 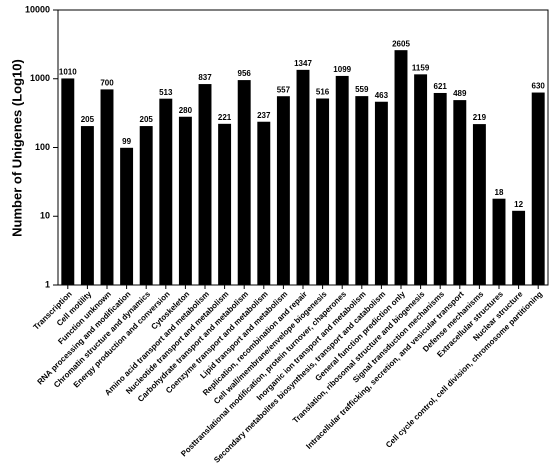 What do you see at coordinates (460, 93) in the screenshot?
I see `value-label: 489` at bounding box center [460, 93].